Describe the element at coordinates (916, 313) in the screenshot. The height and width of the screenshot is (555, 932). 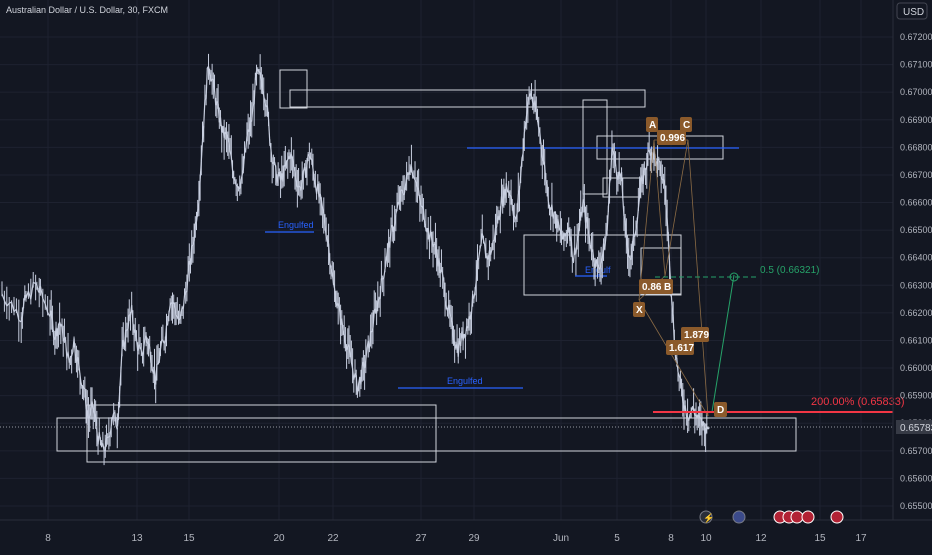
I see `price-tick-label: 0.66200` at that location.